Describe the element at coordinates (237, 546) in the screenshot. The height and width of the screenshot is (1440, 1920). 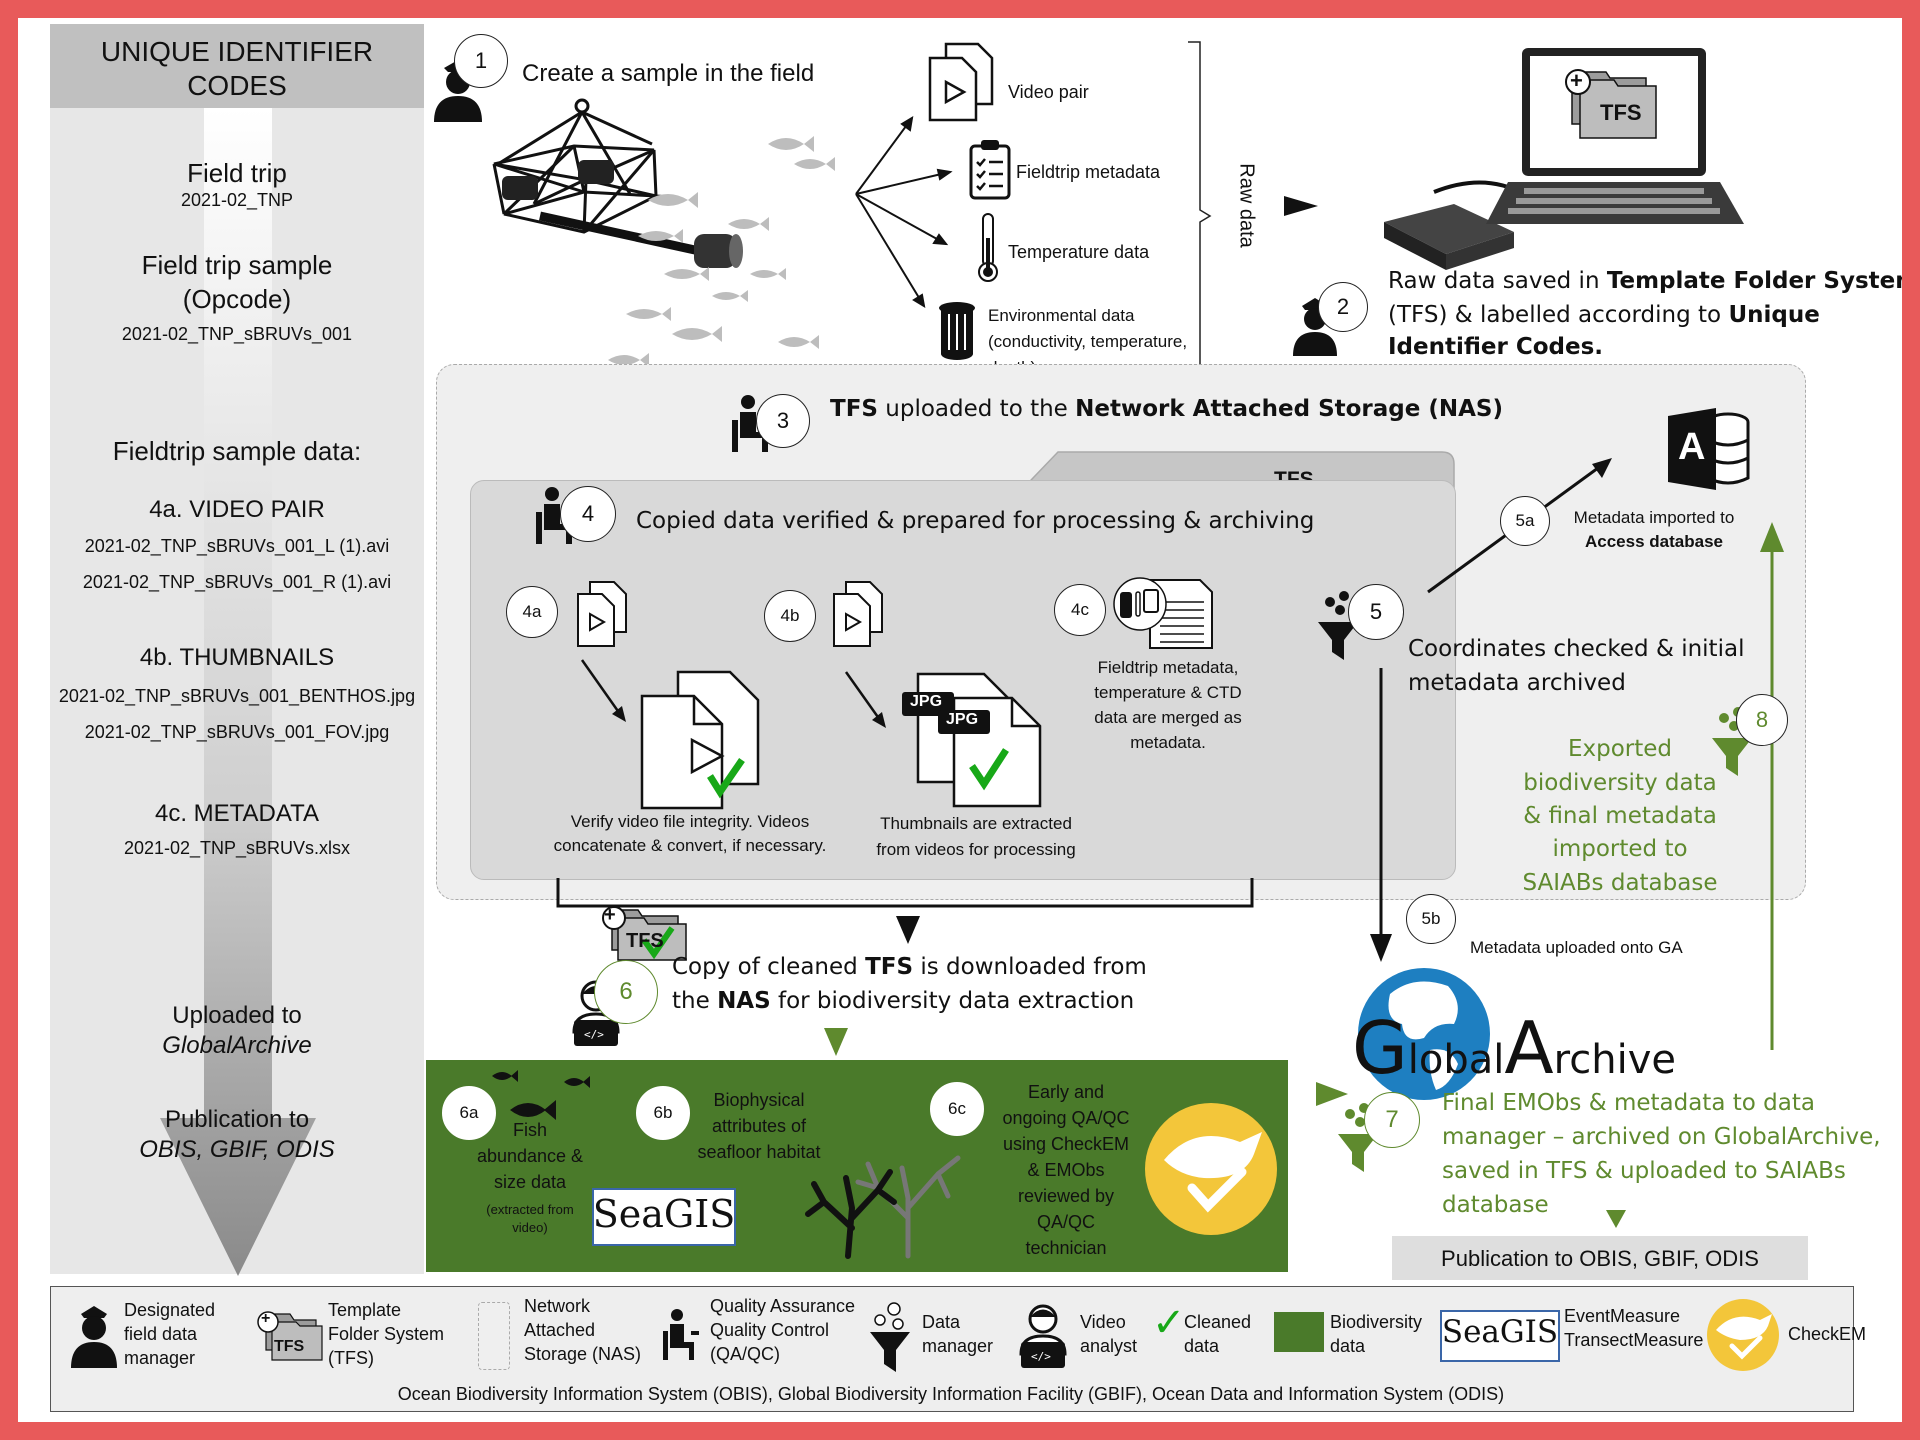
I see `video-file-left: 2021-02_TNP_sBRUVs_001_L (1).avi` at that location.